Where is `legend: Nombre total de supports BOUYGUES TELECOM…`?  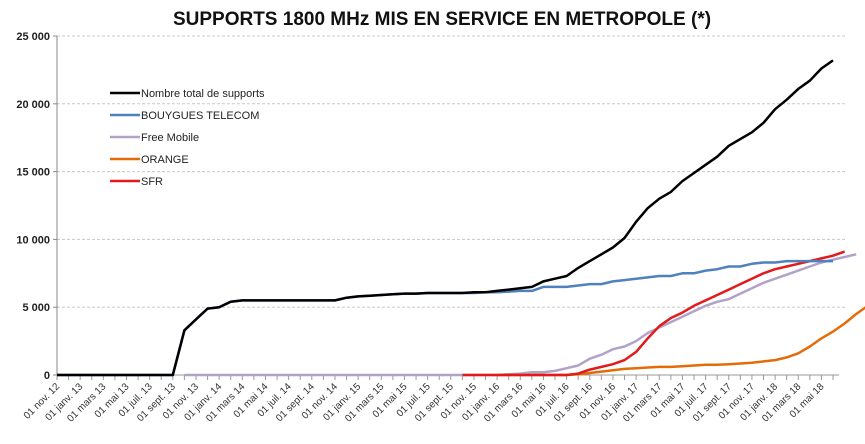 legend: Nombre total de supports BOUYGUES TELECOM… is located at coordinates (187, 138).